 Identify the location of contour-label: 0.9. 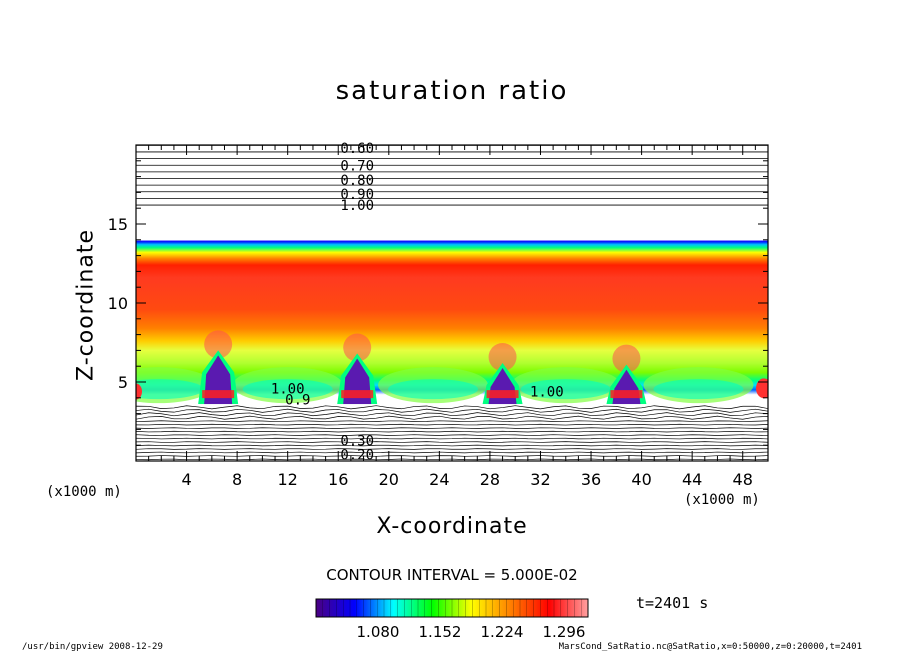
(297, 400).